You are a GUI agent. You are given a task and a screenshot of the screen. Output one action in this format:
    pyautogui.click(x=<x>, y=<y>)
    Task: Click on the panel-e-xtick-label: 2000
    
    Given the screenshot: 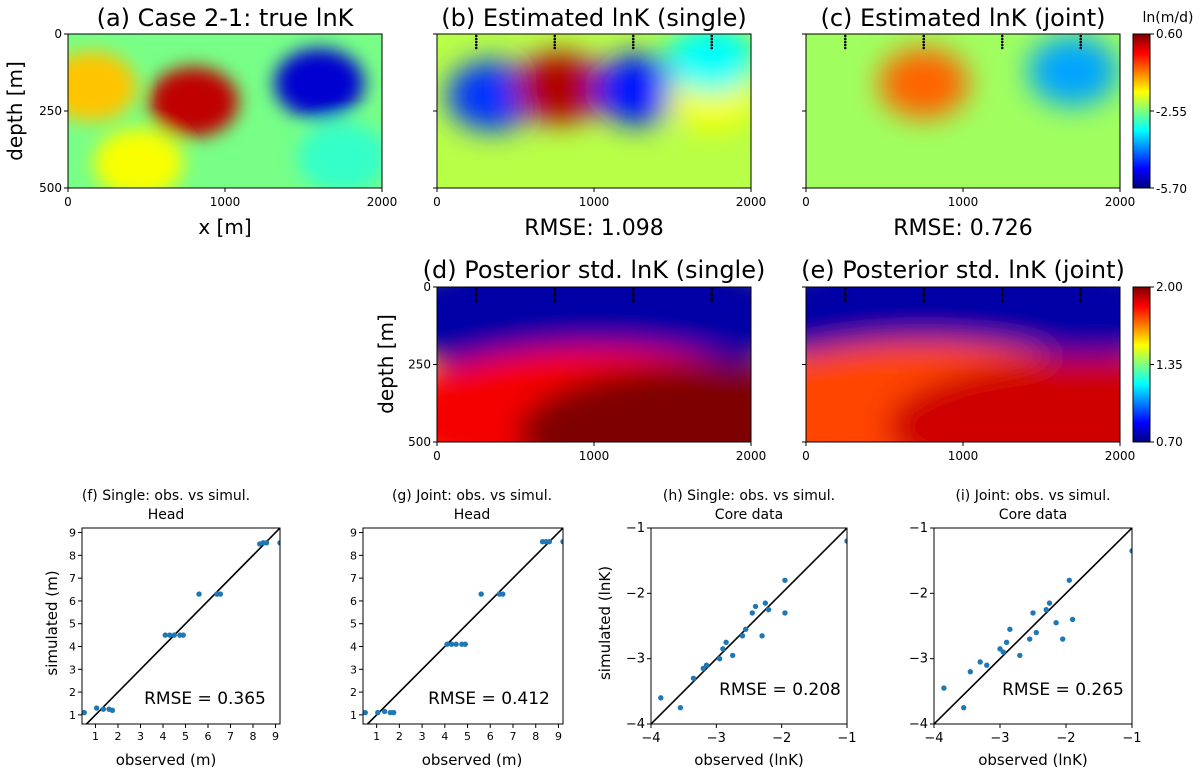 What is the action you would take?
    pyautogui.click(x=1120, y=456)
    